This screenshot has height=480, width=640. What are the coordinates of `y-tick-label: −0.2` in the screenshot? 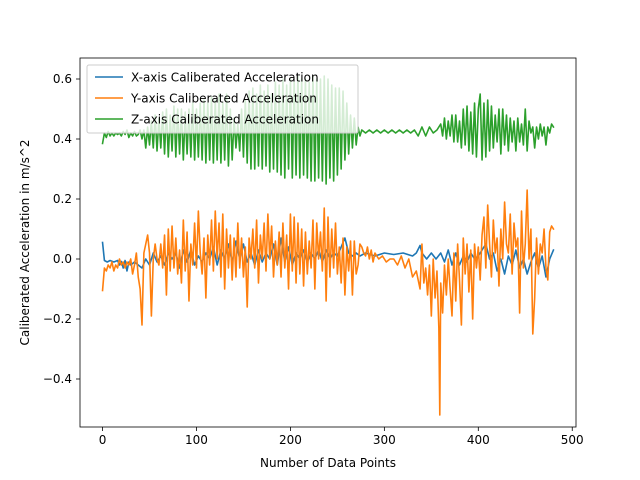 It's located at (57, 319).